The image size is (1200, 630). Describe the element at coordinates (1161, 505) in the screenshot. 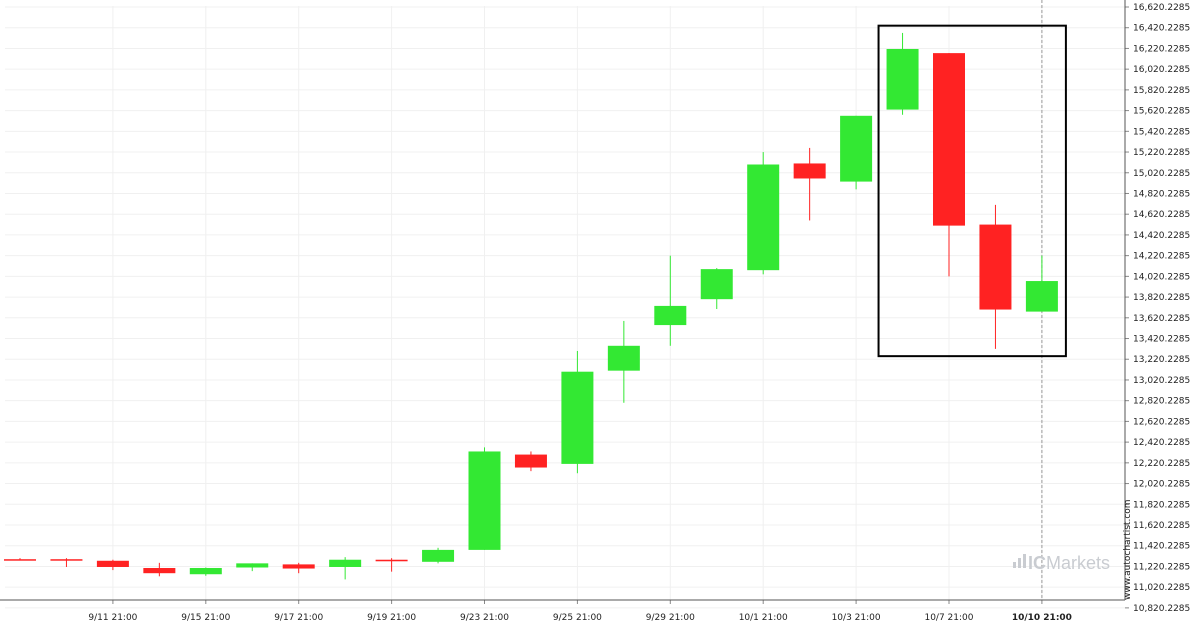

I see `y-tick-label: 11,820.2285` at that location.